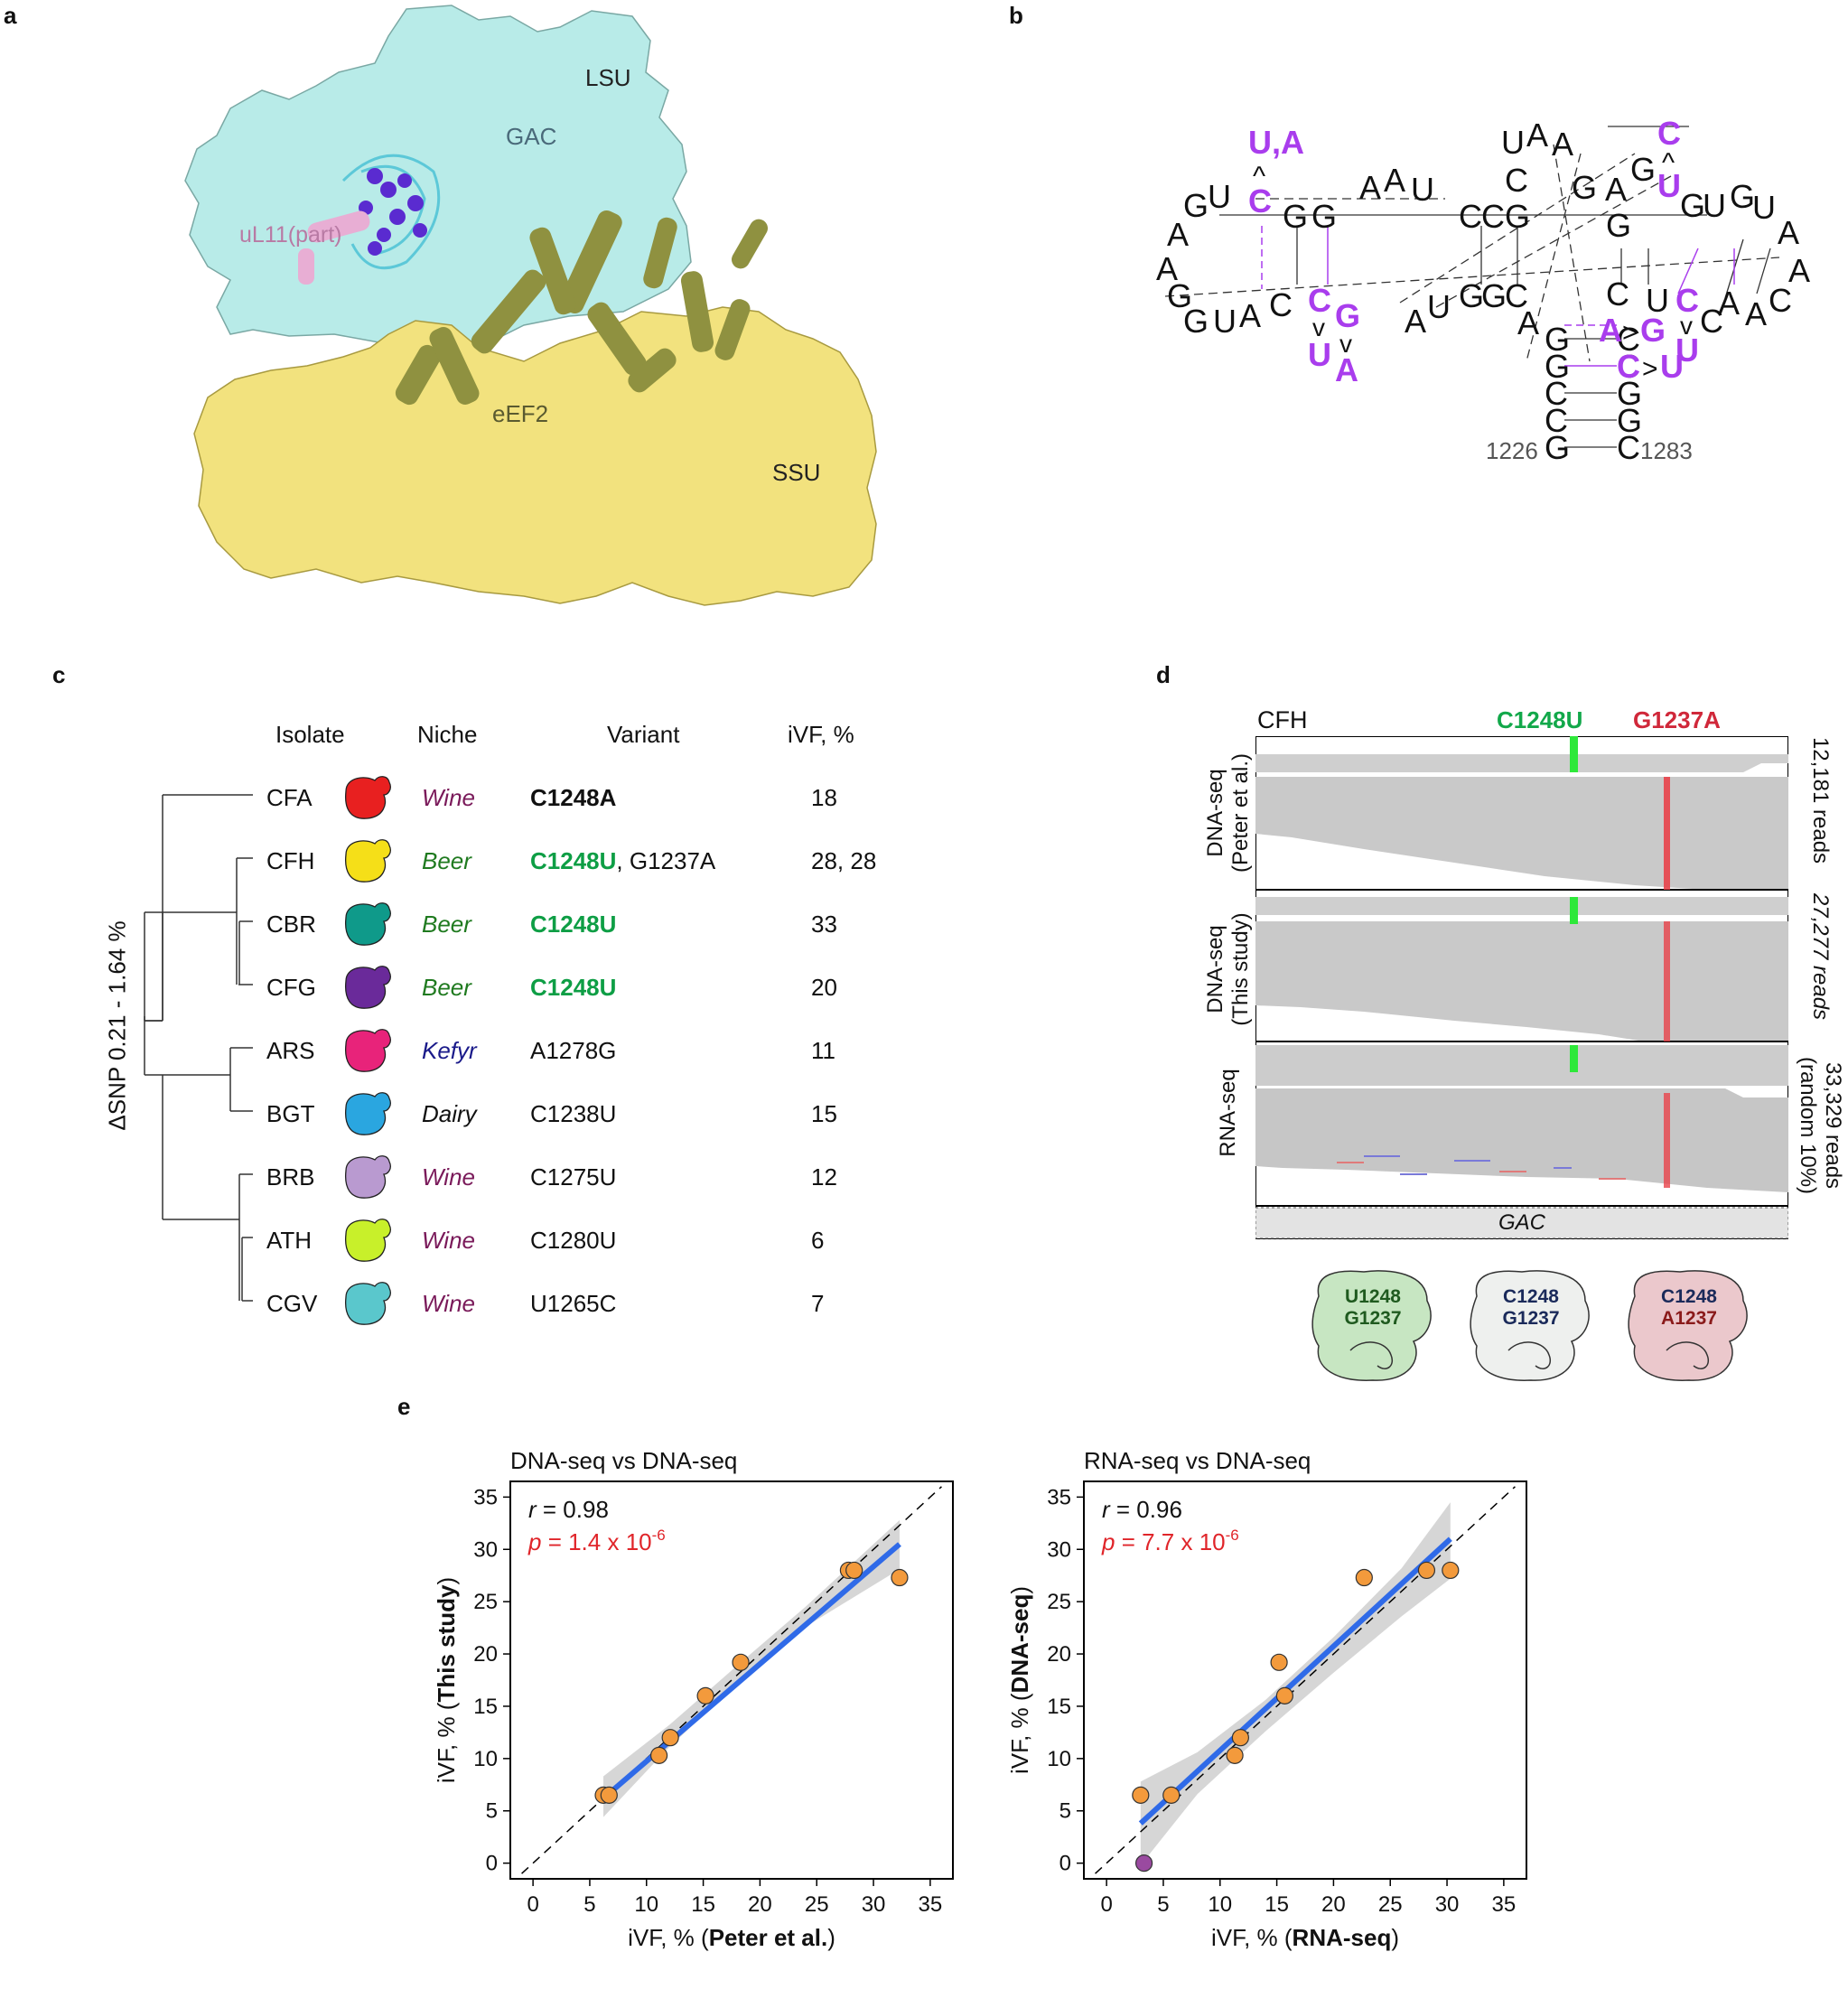  What do you see at coordinates (289, 797) in the screenshot?
I see `isolate-name: CFA` at bounding box center [289, 797].